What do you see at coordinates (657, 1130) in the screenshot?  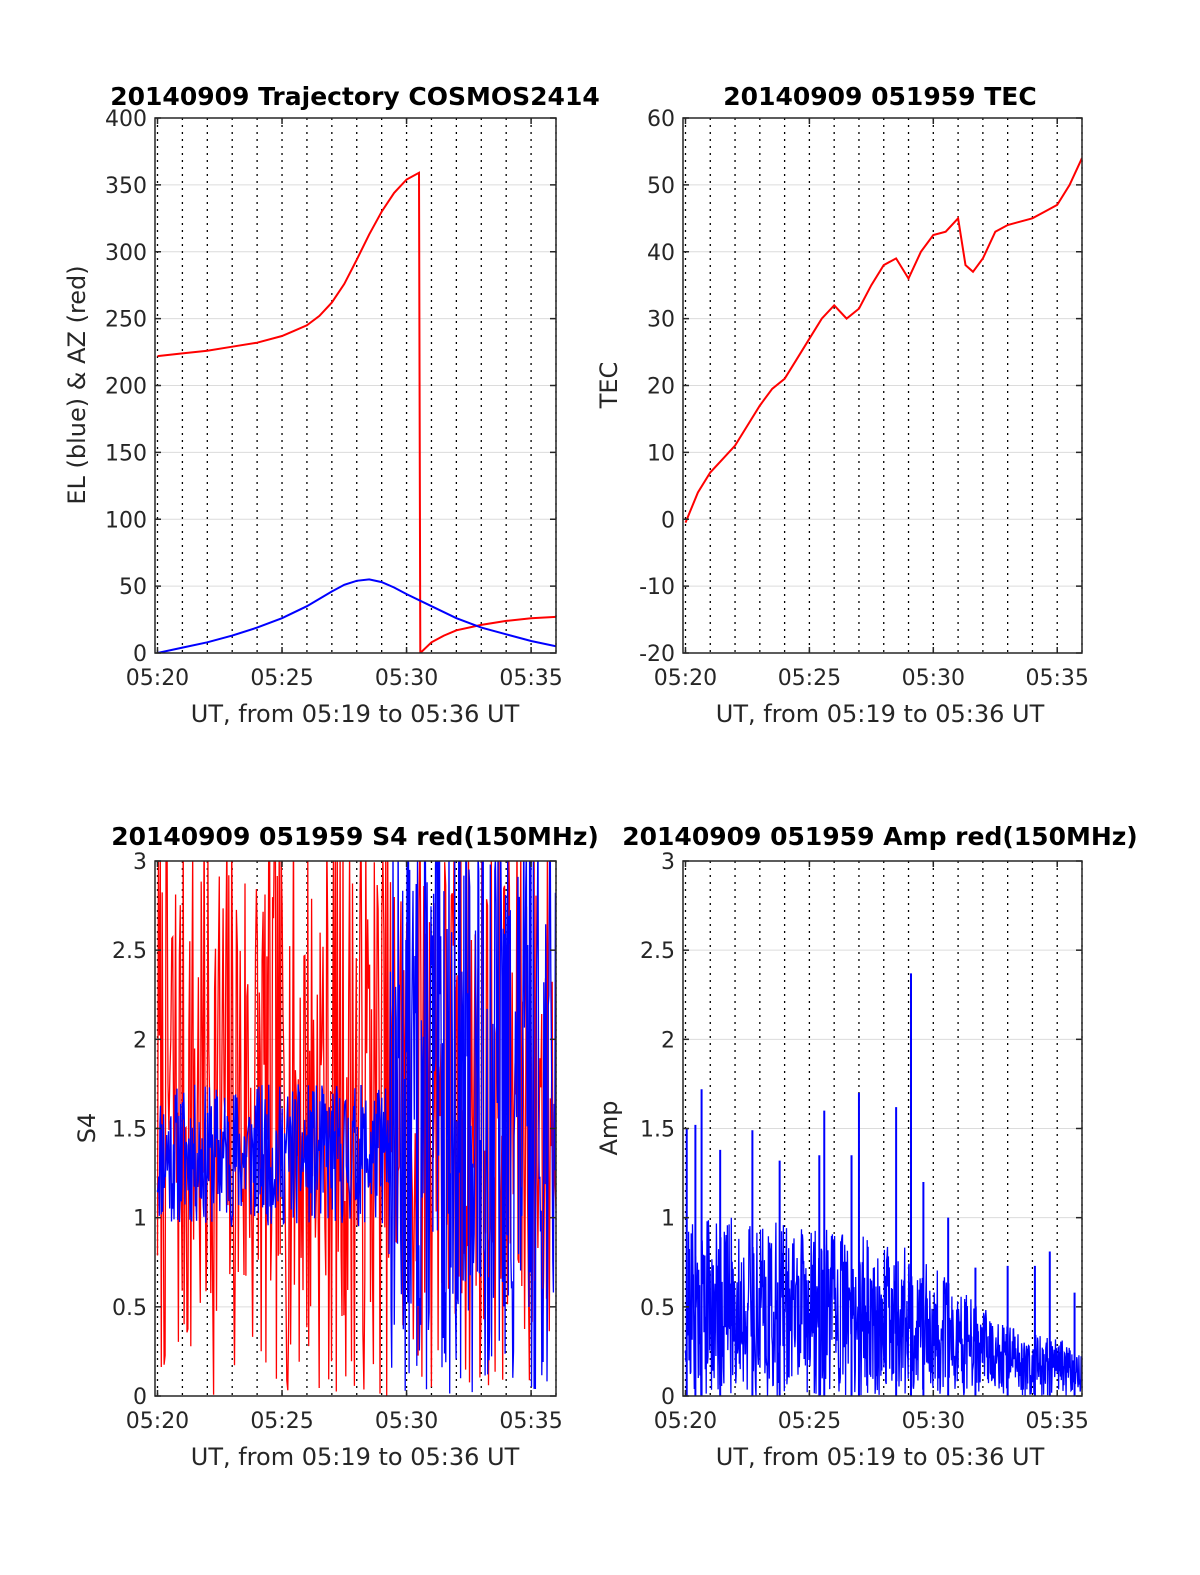 I see `amp-ytick-label-3: 1.5` at bounding box center [657, 1130].